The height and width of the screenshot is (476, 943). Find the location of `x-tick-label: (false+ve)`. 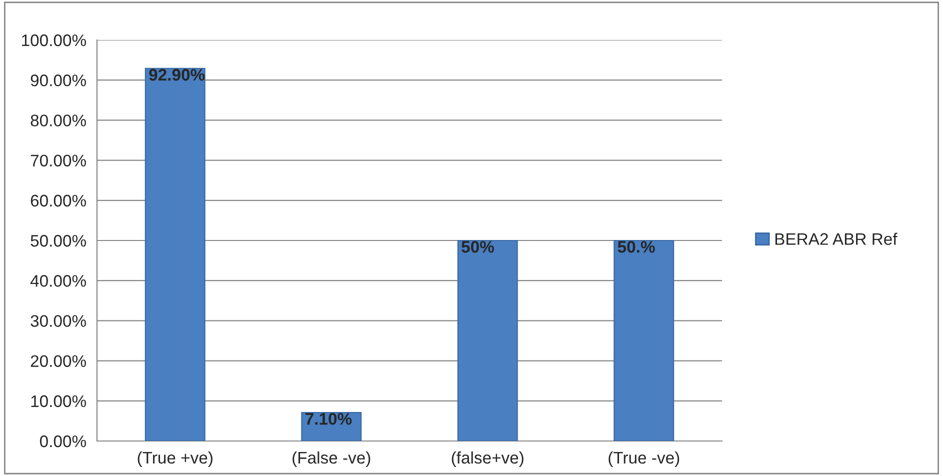

x-tick-label: (false+ve) is located at coordinates (488, 459).